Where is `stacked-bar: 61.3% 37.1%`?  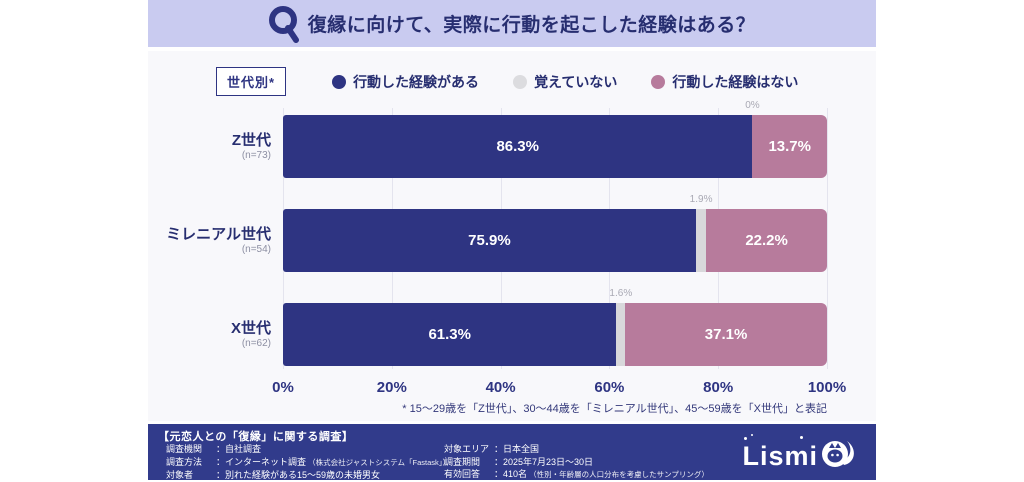 stacked-bar: 61.3% 37.1% is located at coordinates (555, 334).